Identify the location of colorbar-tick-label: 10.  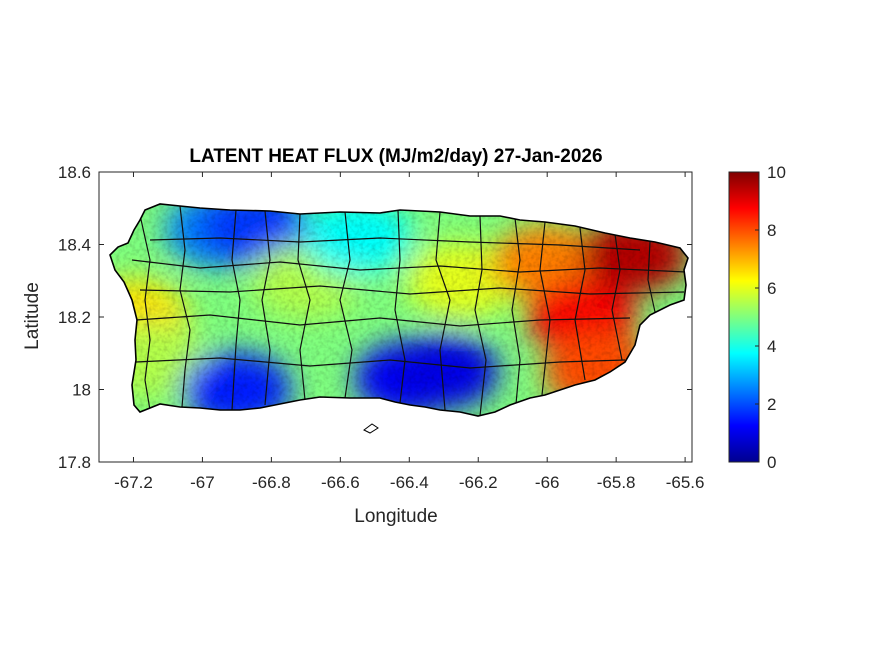
(776, 172).